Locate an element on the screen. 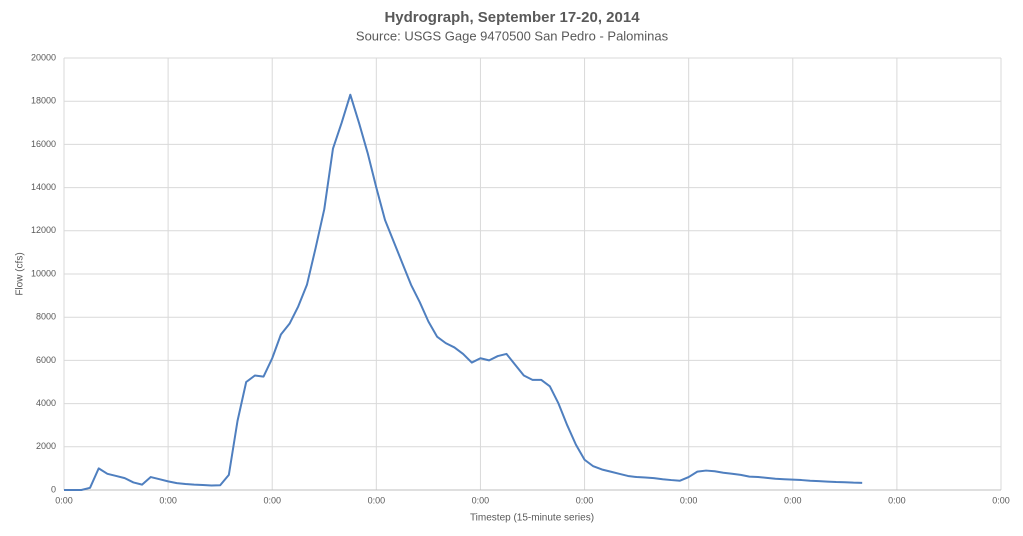 Image resolution: width=1023 pixels, height=536 pixels. y-tick-label: 10000 is located at coordinates (43, 273).